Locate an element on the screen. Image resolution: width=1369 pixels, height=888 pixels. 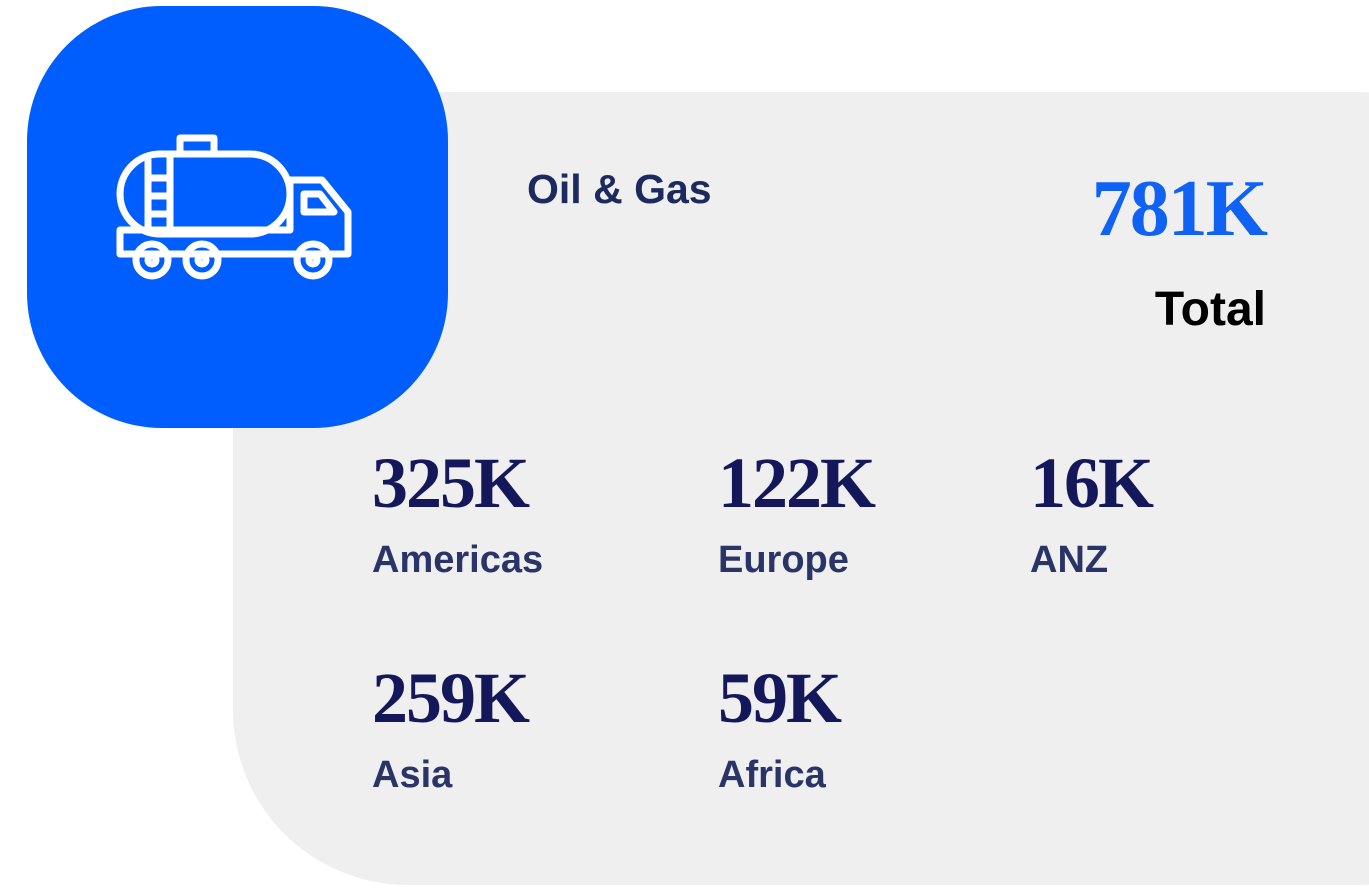
truck-icon is located at coordinates (234, 207).